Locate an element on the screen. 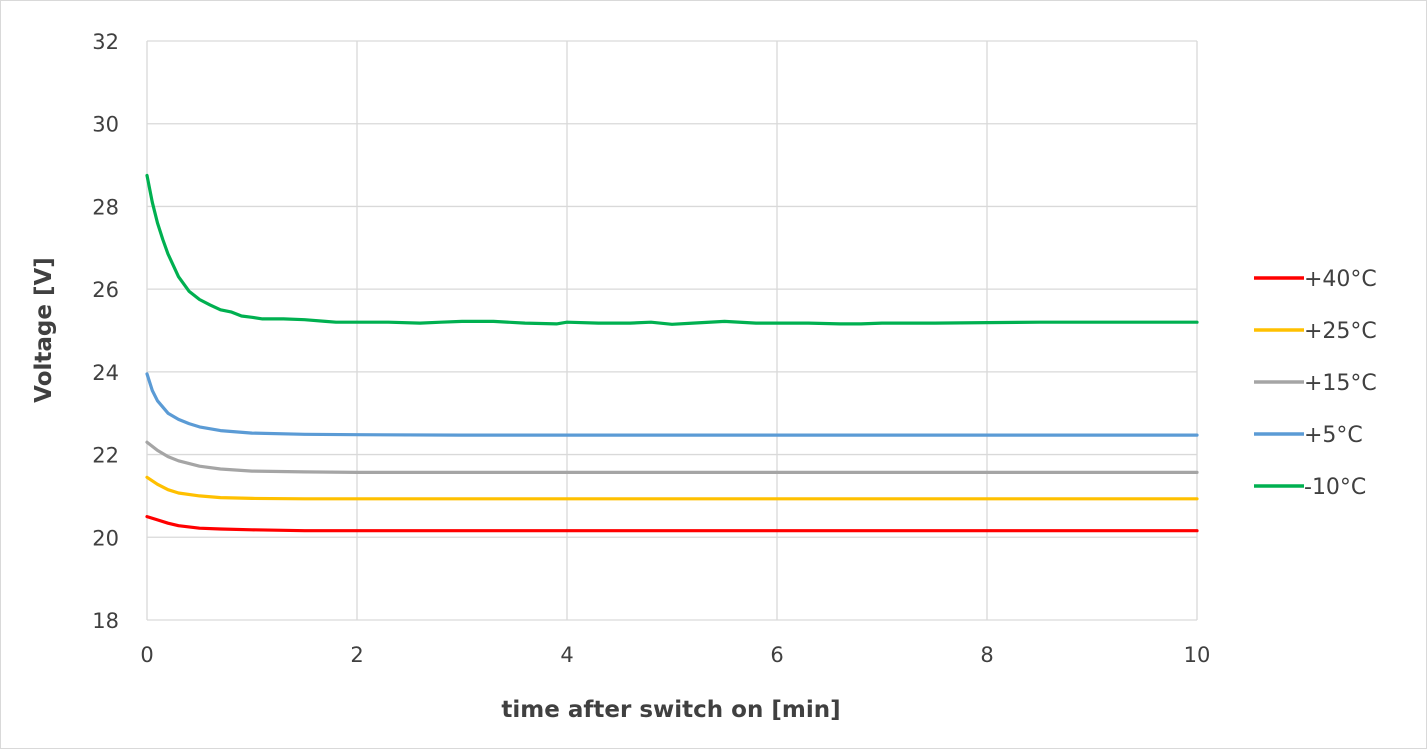 The width and height of the screenshot is (1427, 749). y-tick-label: 20 is located at coordinates (105, 538).